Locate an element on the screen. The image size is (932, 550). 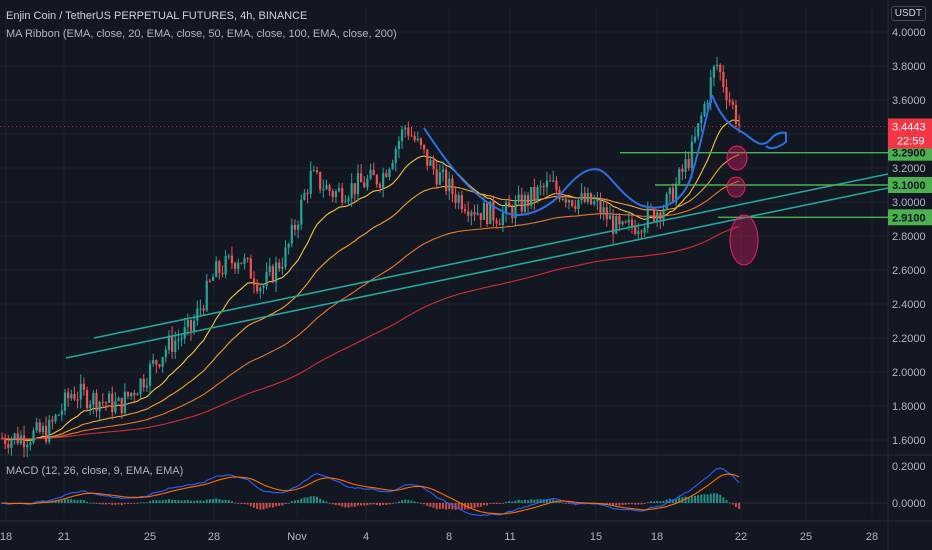
price-badge-value: 3.4443 is located at coordinates (909, 127).